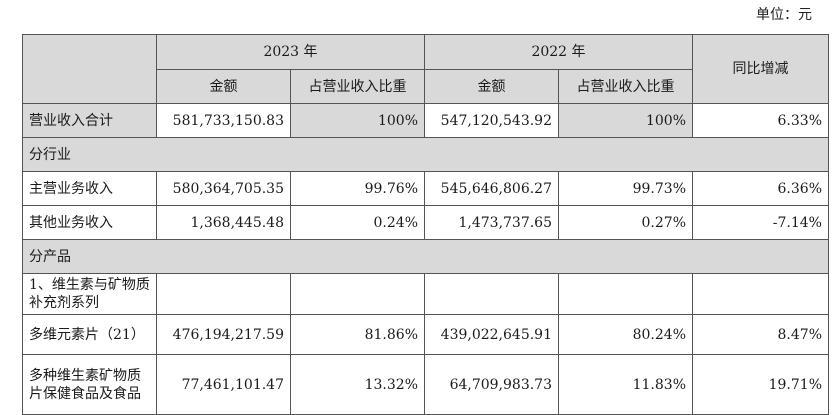 The width and height of the screenshot is (832, 415). I want to click on table-row-vitamin-series: 1、维生素与矿物质补充剂系列, so click(425, 294).